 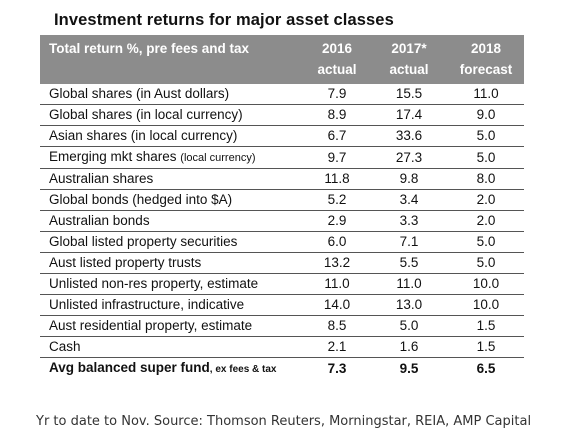 I want to click on header-2017-type: actual, so click(x=409, y=69).